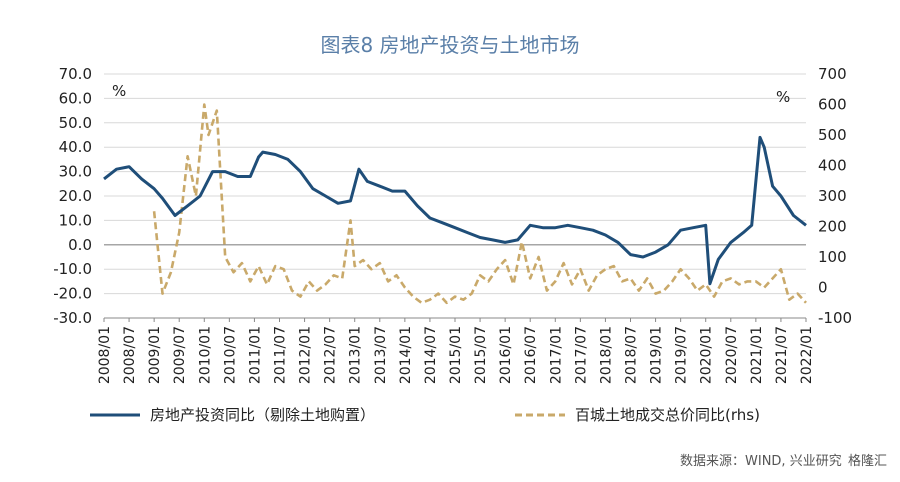 This screenshot has height=482, width=900. Describe the element at coordinates (832, 196) in the screenshot. I see `right-tick-label: 300` at that location.